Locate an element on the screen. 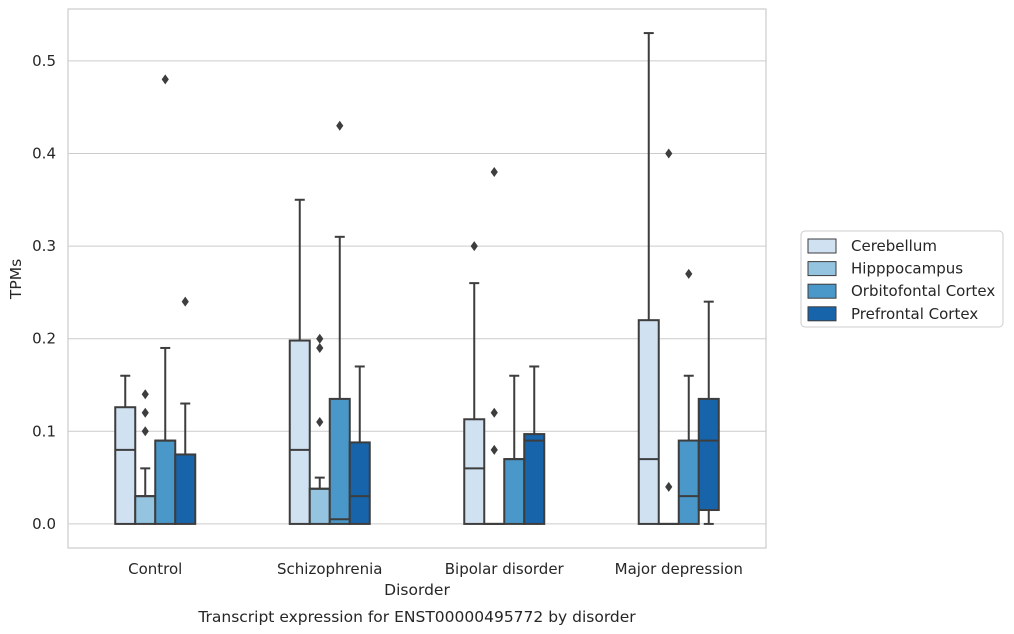  x-axis-label: Disorder is located at coordinates (417, 590).